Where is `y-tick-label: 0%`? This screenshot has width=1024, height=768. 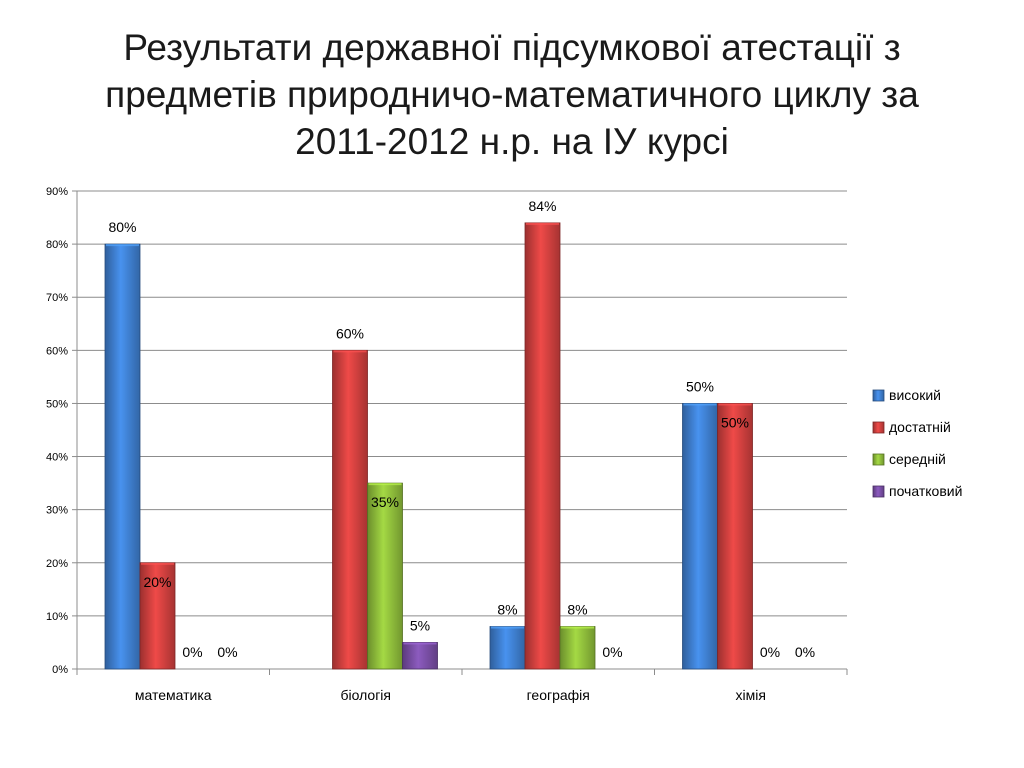 y-tick-label: 0% is located at coordinates (60, 670).